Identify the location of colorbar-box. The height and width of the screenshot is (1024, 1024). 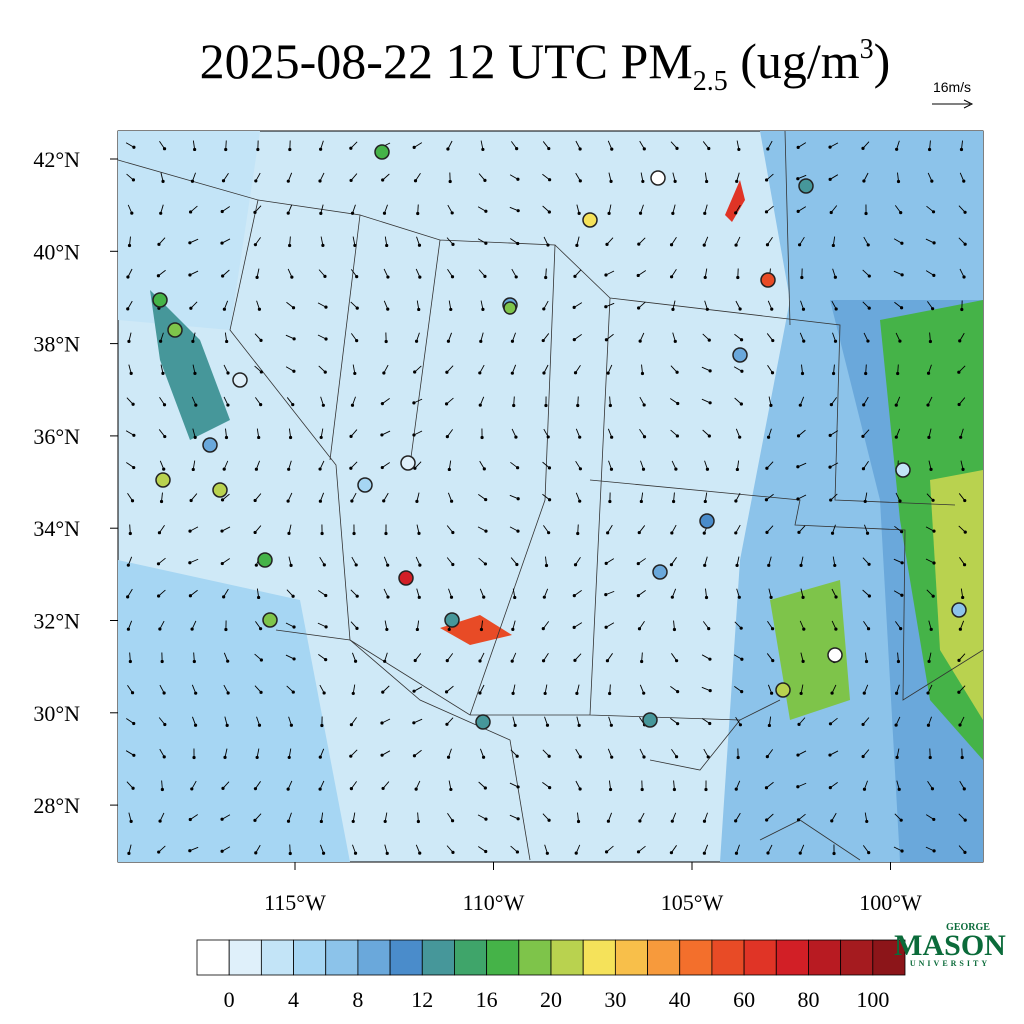
(406, 957).